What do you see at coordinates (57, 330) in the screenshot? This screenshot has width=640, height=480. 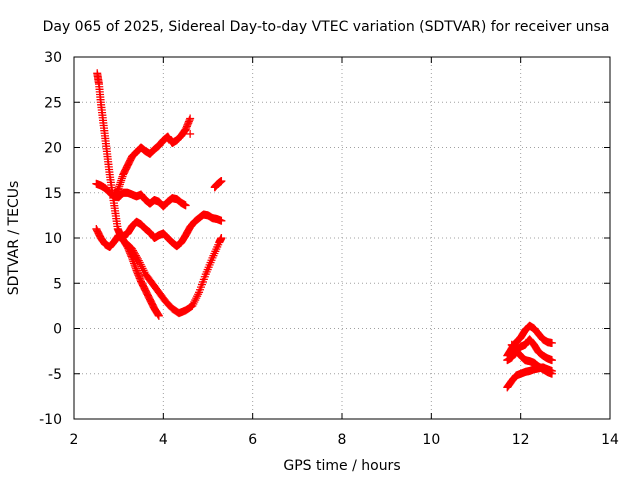 I see `y-tick-label: 0` at bounding box center [57, 330].